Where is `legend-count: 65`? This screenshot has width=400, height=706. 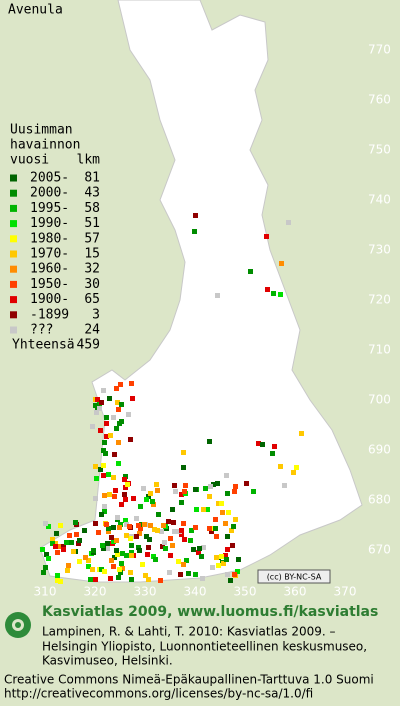
legend-count: 65 is located at coordinates (92, 299).